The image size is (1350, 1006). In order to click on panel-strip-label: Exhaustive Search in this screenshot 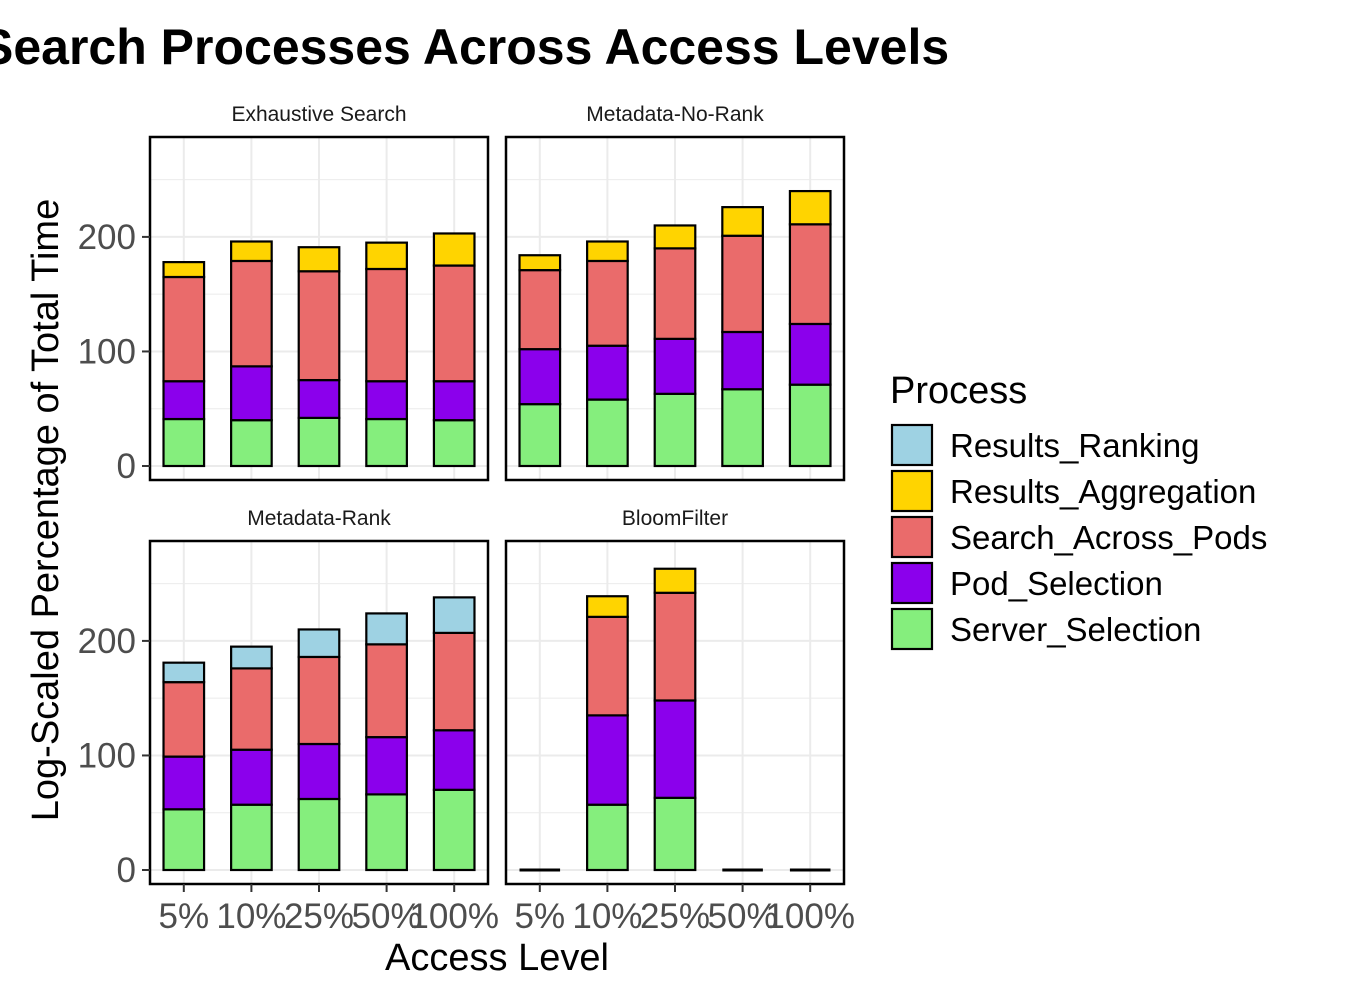, I will do `click(318, 114)`.